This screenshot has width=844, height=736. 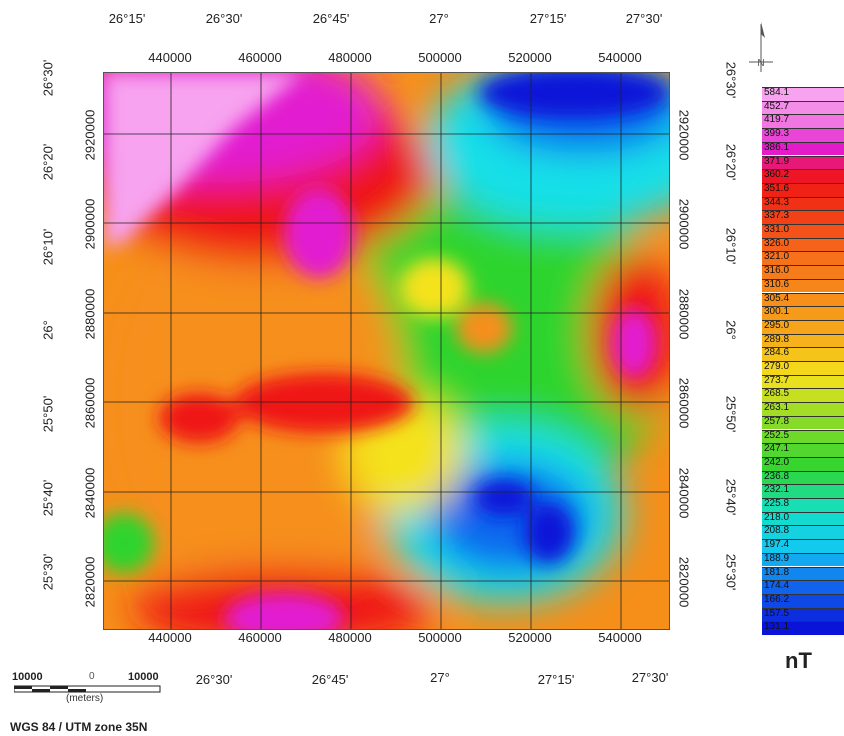 What do you see at coordinates (90, 582) in the screenshot?
I see `left-northing-label: 2820000` at bounding box center [90, 582].